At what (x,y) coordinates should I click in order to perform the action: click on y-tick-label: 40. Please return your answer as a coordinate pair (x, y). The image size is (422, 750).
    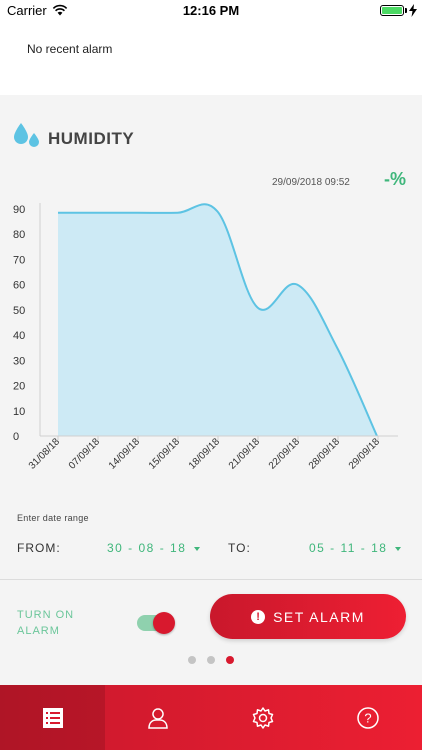
    Looking at the image, I should click on (19, 336).